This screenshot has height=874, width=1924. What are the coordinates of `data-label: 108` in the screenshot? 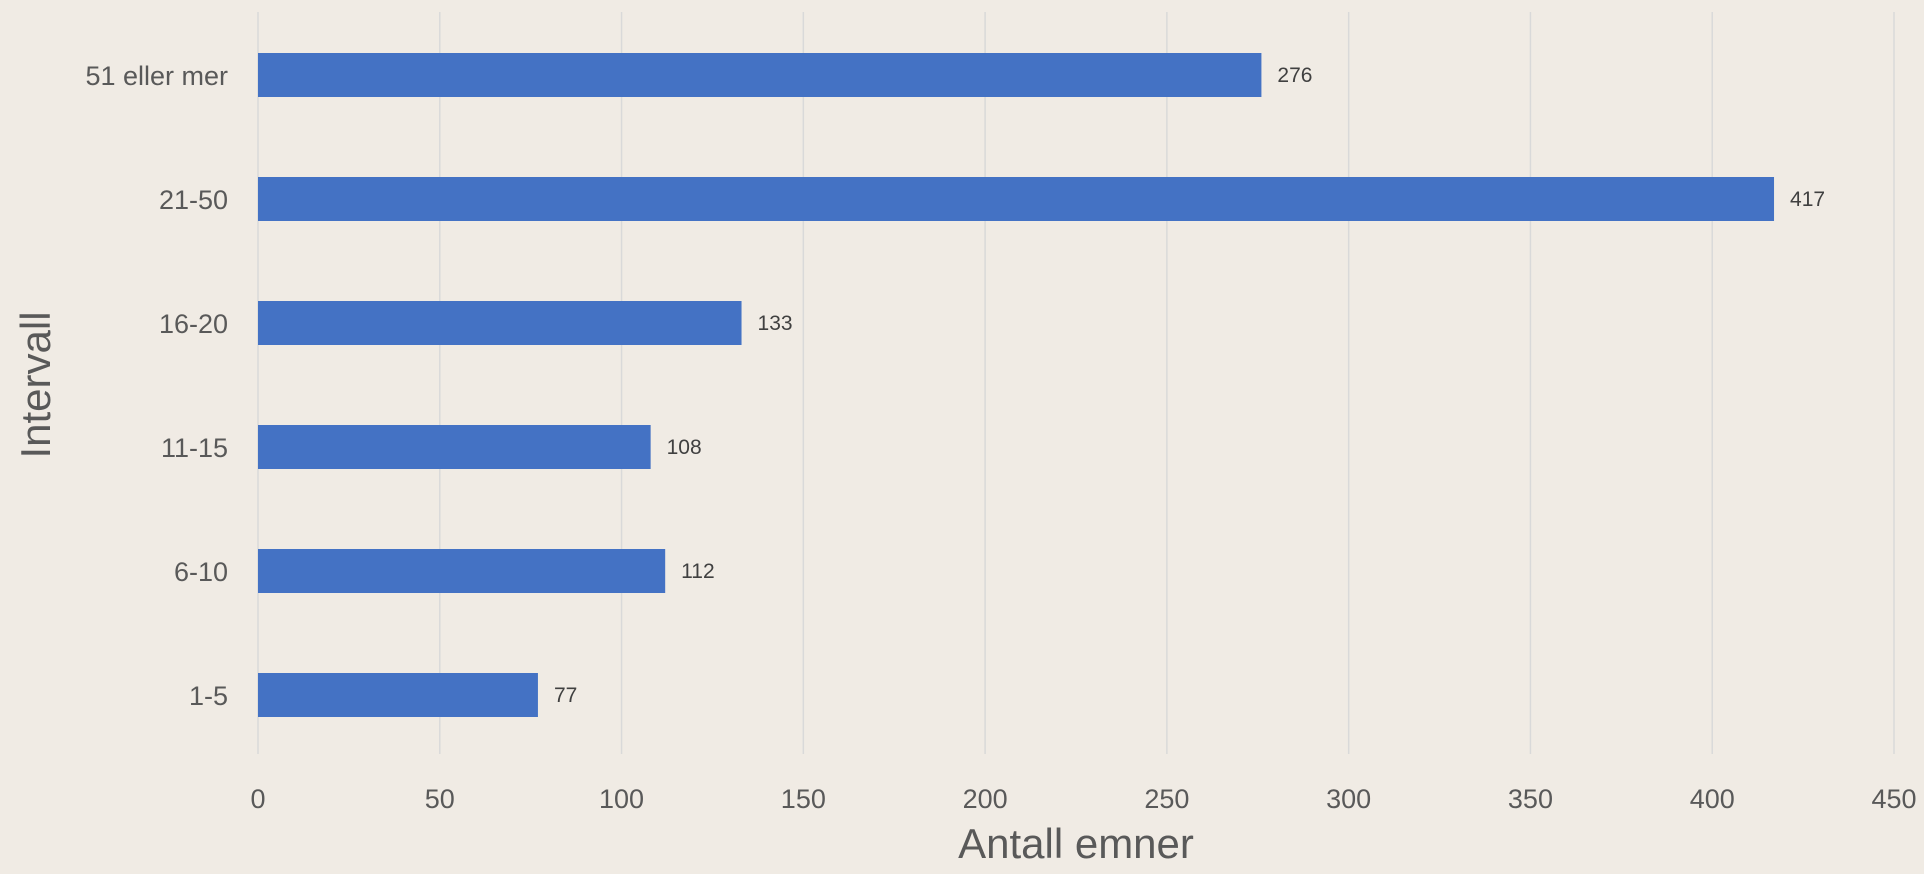 It's located at (684, 447).